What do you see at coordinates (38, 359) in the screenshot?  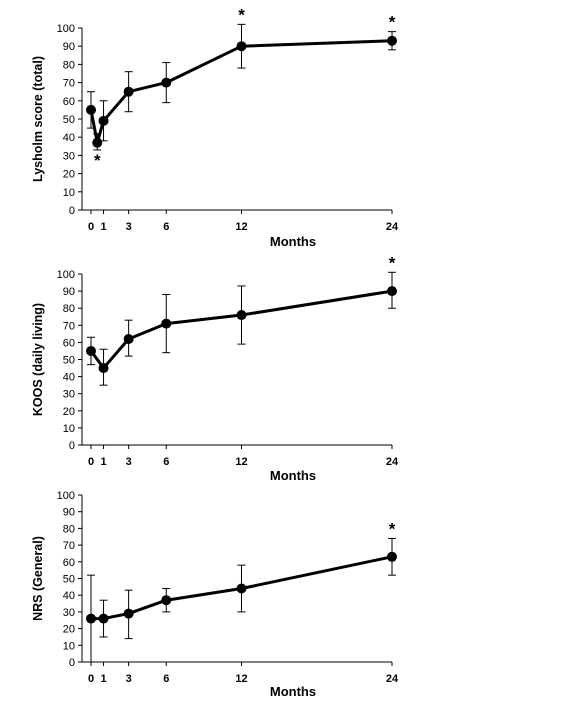 I see `y-axis-title: KOOS (daily living)` at bounding box center [38, 359].